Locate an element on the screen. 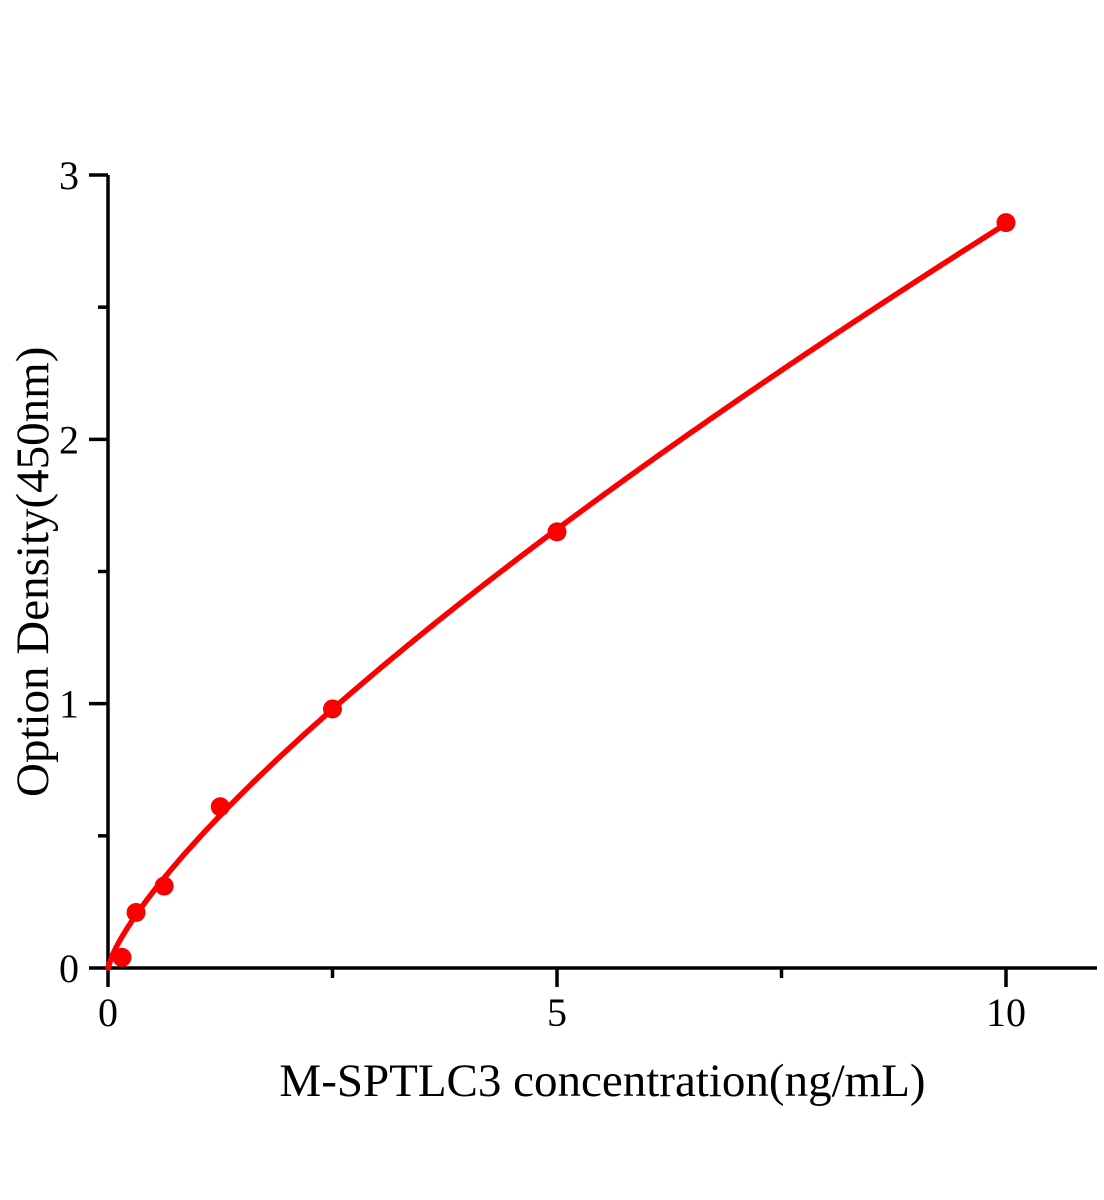 The image size is (1104, 1200). y-tick-label: 0 is located at coordinates (69, 968).